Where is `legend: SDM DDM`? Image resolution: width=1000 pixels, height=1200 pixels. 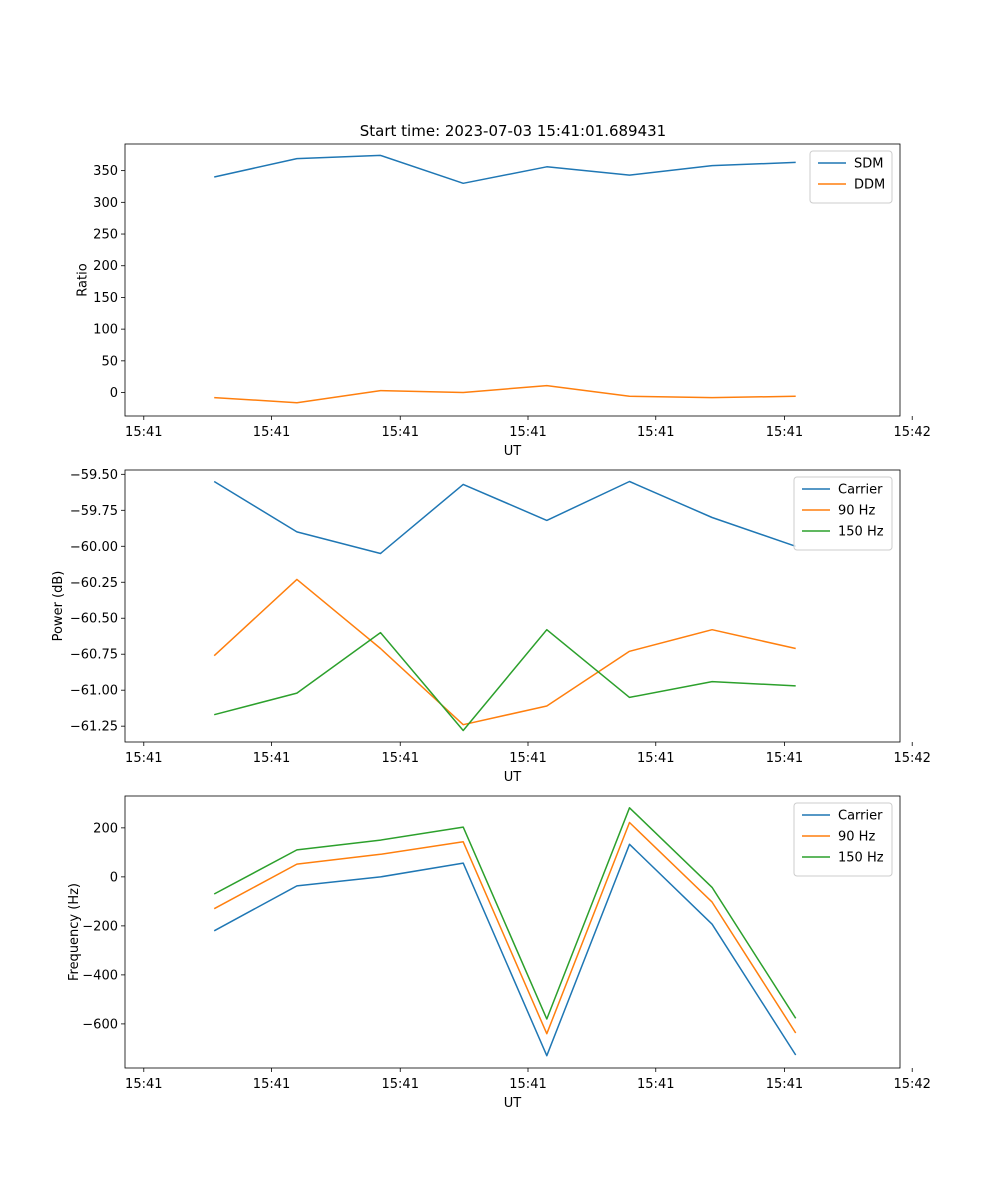 legend: SDM DDM is located at coordinates (851, 177).